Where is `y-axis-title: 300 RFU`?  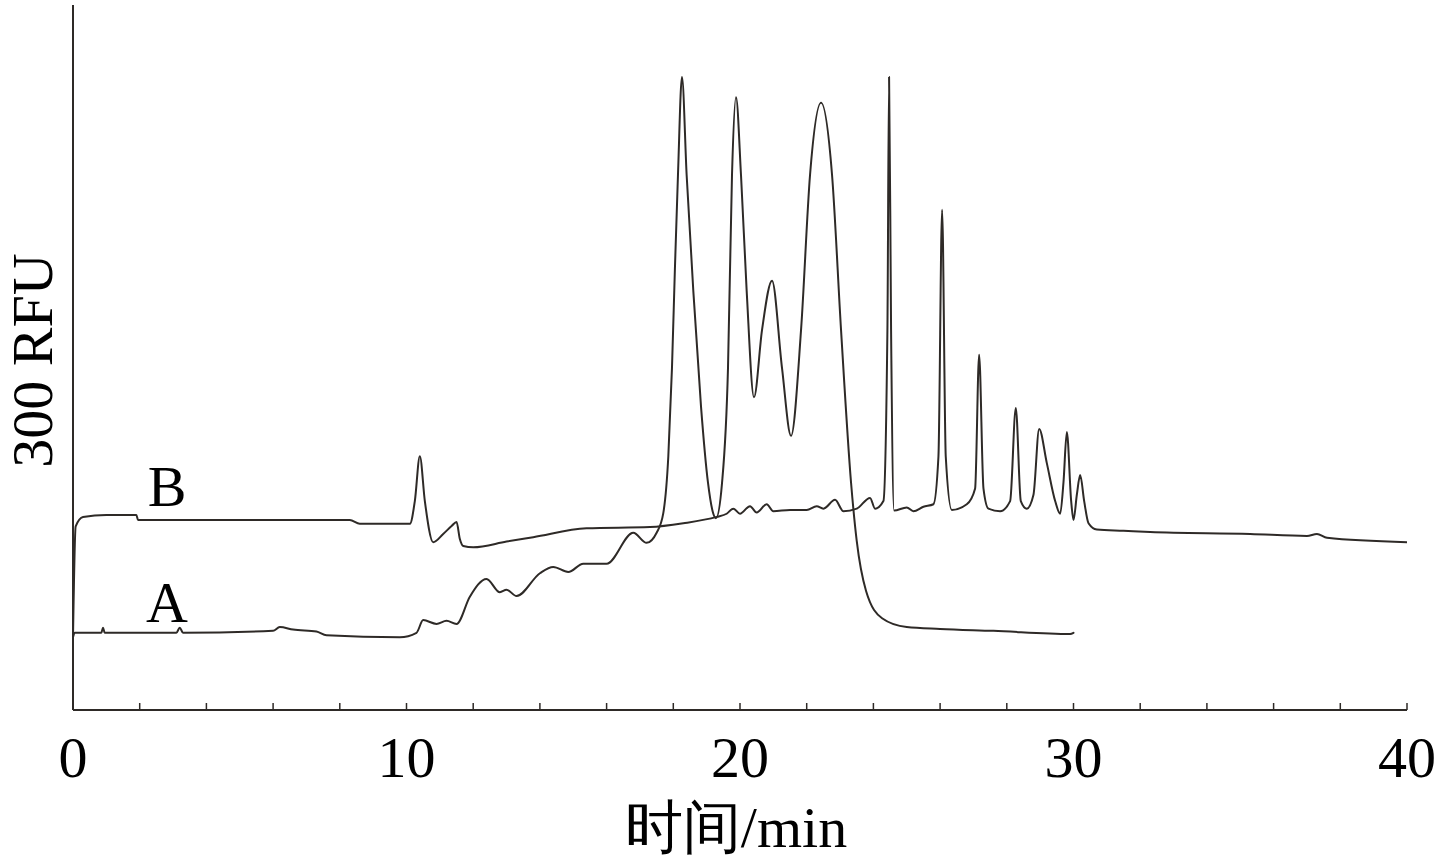 y-axis-title: 300 RFU is located at coordinates (32, 360).